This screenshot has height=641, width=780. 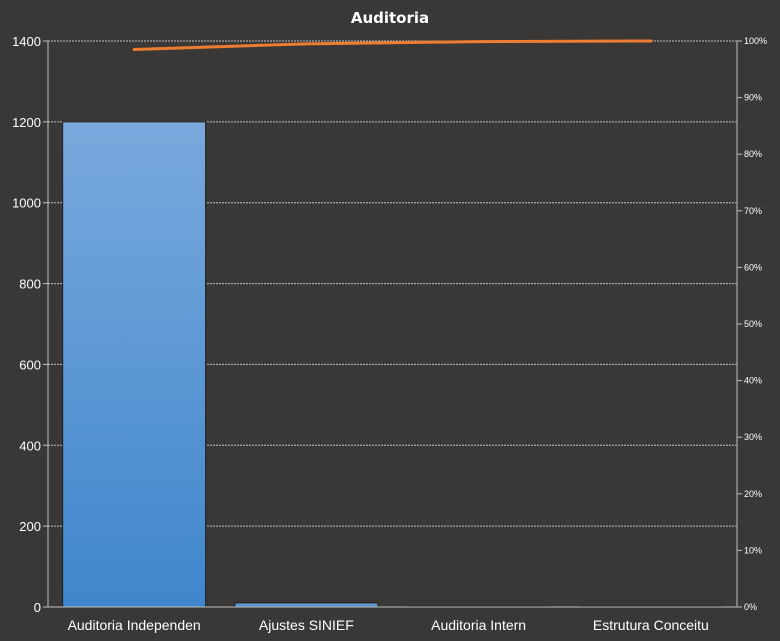 I want to click on y-axis-right: 0% 10% 20% 30% 40% 50% 60% 70% 80% 90% 100%, so click(x=751, y=324).